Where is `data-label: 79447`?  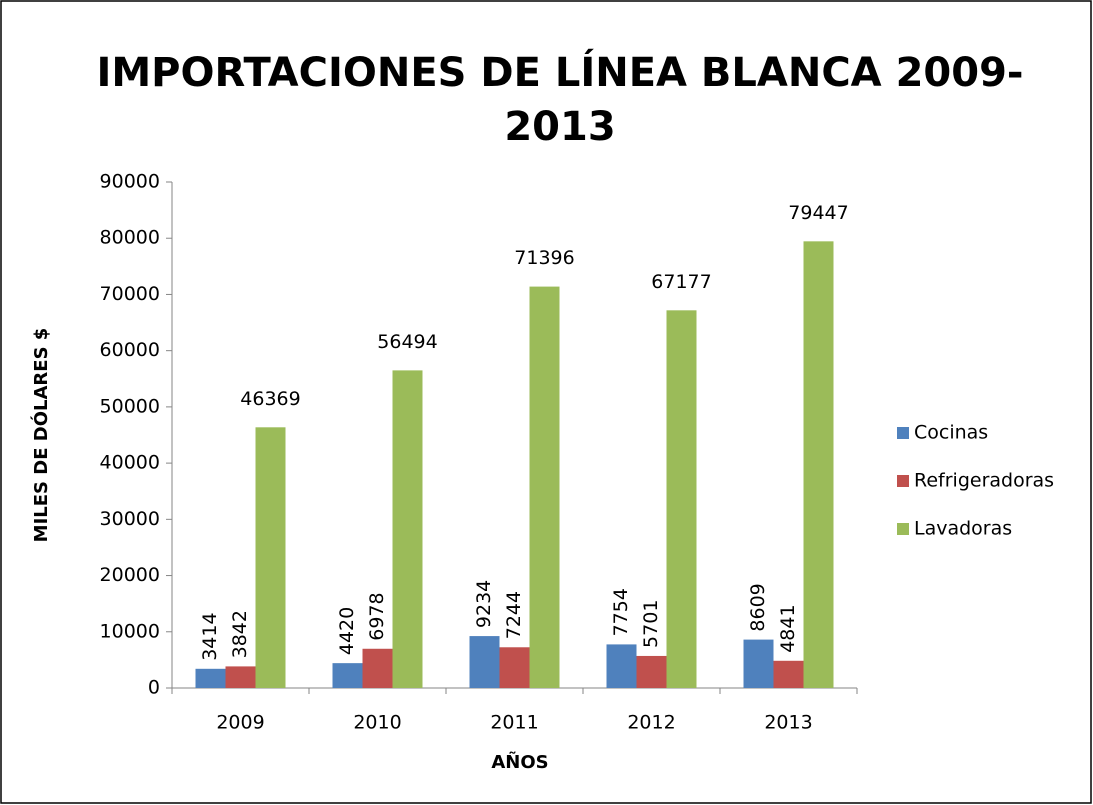 data-label: 79447 is located at coordinates (818, 213).